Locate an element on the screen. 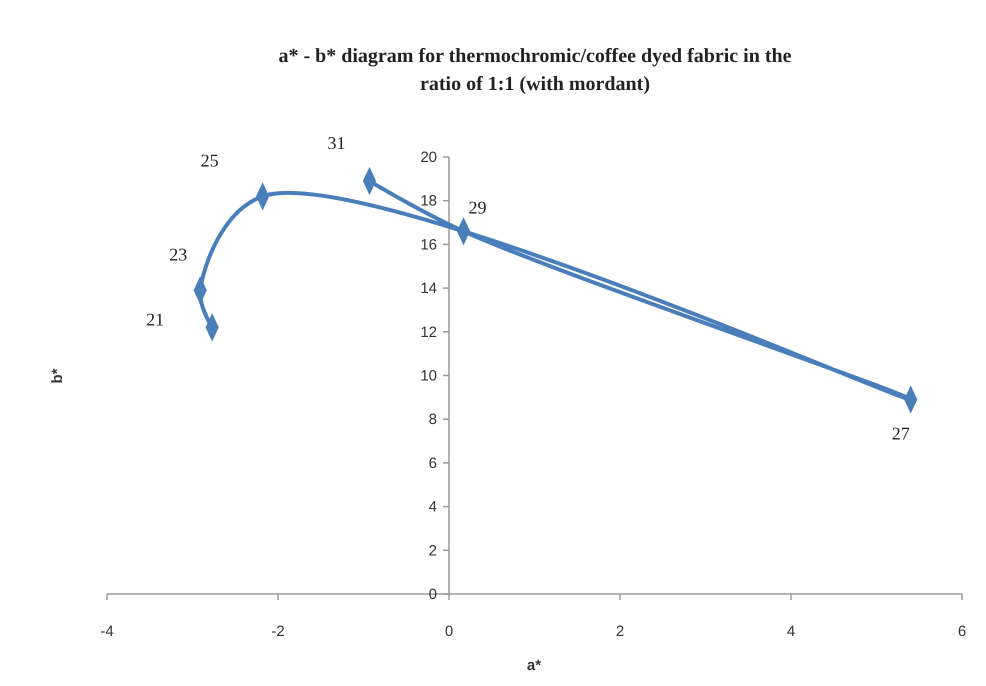 The height and width of the screenshot is (686, 986). chart-title: a* - b* diagram for thermochromic/coffee dyed fabric in the ratio of 1:1 (with mordant) is located at coordinates (535, 70).